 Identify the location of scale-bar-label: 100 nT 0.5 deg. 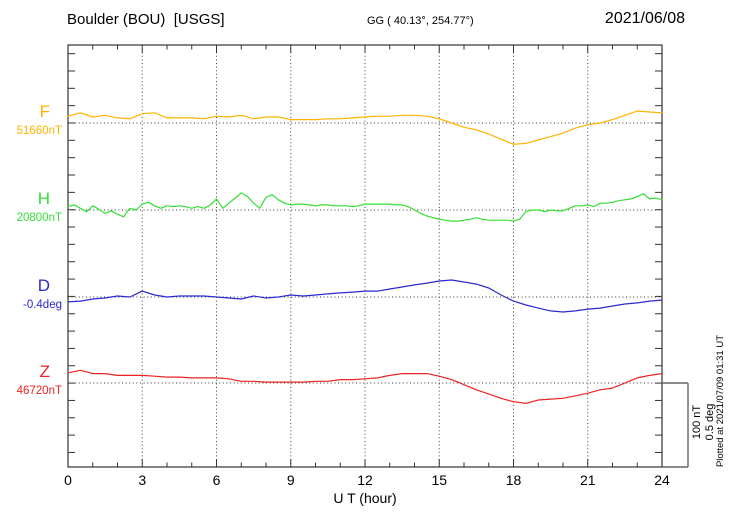
(704, 422).